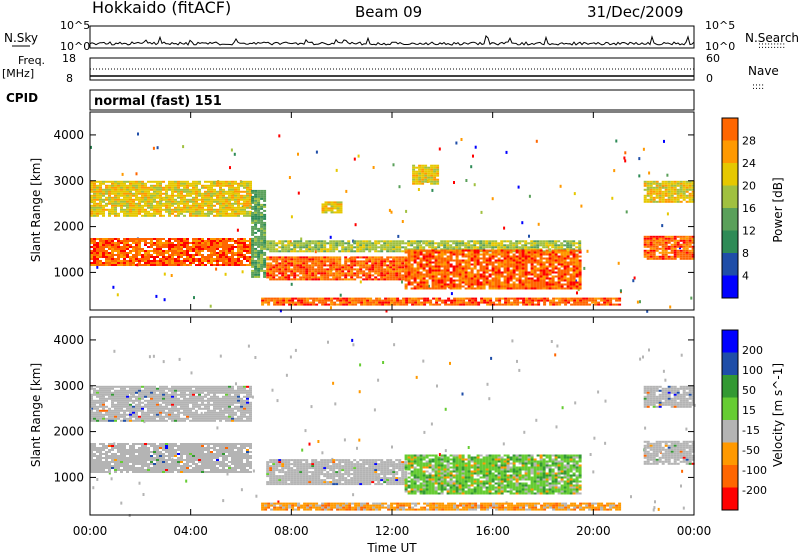 This screenshot has width=800, height=554. Describe the element at coordinates (158, 101) in the screenshot. I see `cpid-value: normal (fast) 151` at that location.